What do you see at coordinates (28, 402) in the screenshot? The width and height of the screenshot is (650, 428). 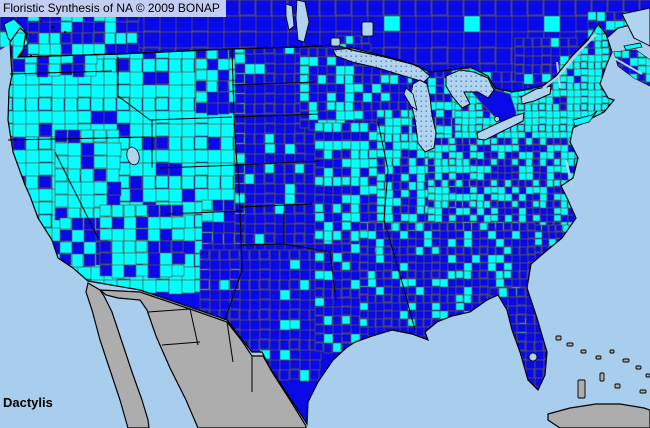 I see `taxon-label: Dactylis` at bounding box center [28, 402].